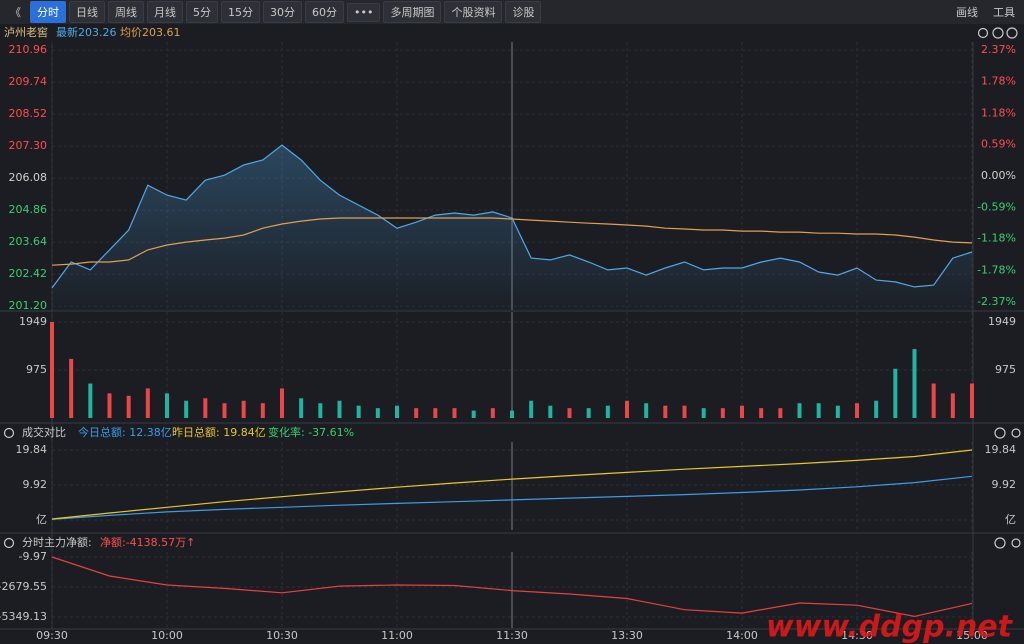 The height and width of the screenshot is (644, 1024). What do you see at coordinates (28, 273) in the screenshot?
I see `y-tick-label: 202.42` at bounding box center [28, 273].